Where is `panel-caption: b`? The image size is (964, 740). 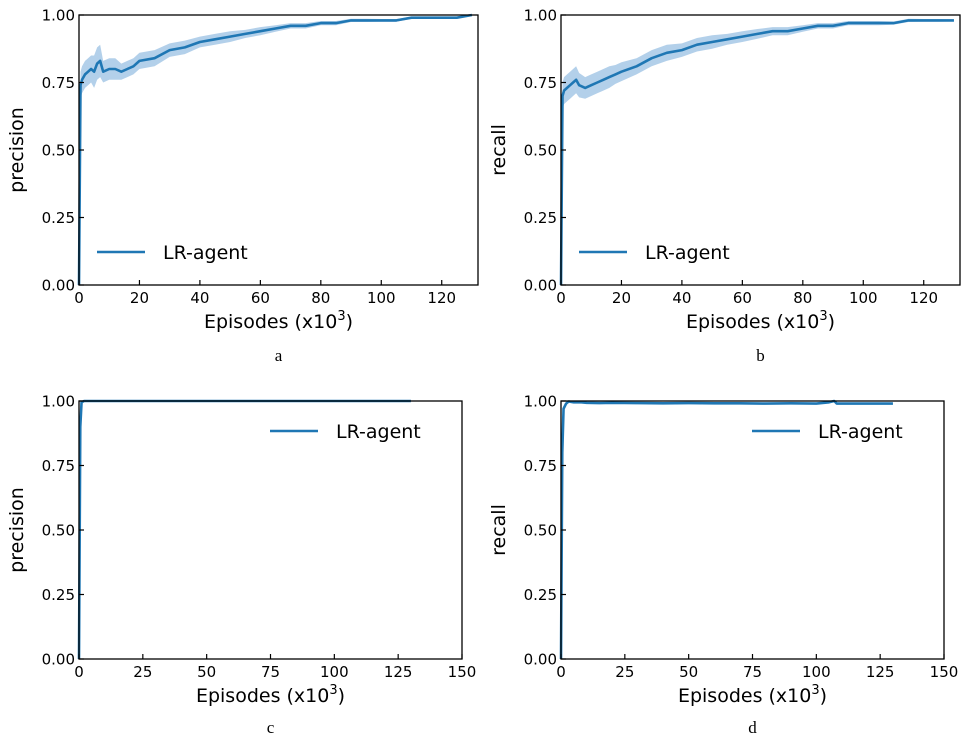 panel-caption: b is located at coordinates (760, 355).